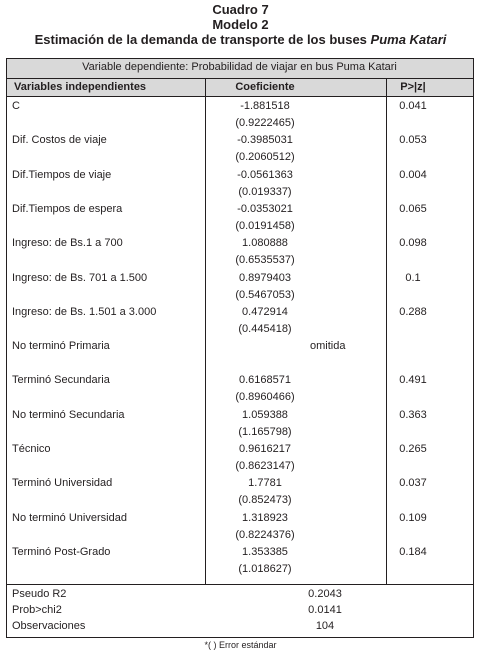  I want to click on p-value: 0.363, so click(413, 415).